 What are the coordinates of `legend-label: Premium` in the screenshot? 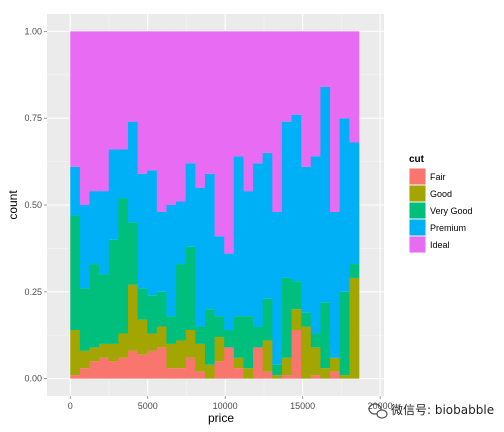 It's located at (448, 228).